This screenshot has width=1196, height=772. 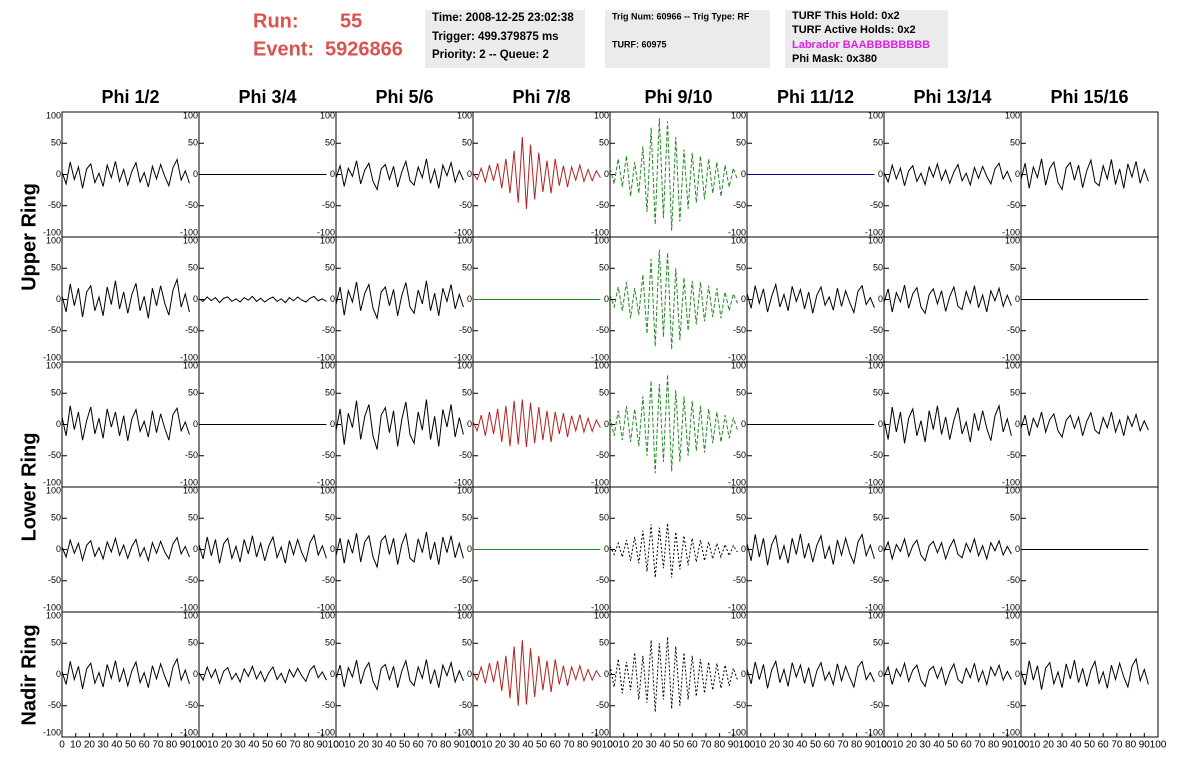 I want to click on x-tick-label: 70, so click(x=1117, y=745).